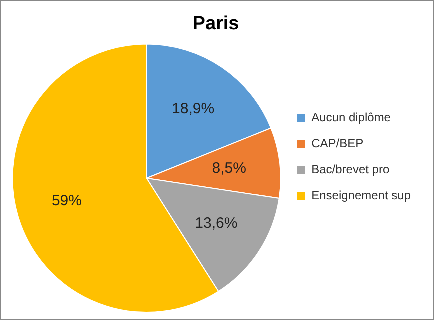 The image size is (434, 320). What do you see at coordinates (352, 117) in the screenshot?
I see `legend-label: Aucun diplôme` at bounding box center [352, 117].